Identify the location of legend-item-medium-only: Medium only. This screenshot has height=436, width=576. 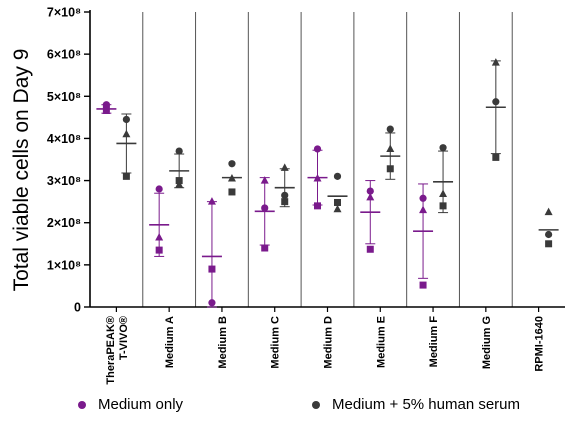
(130, 404).